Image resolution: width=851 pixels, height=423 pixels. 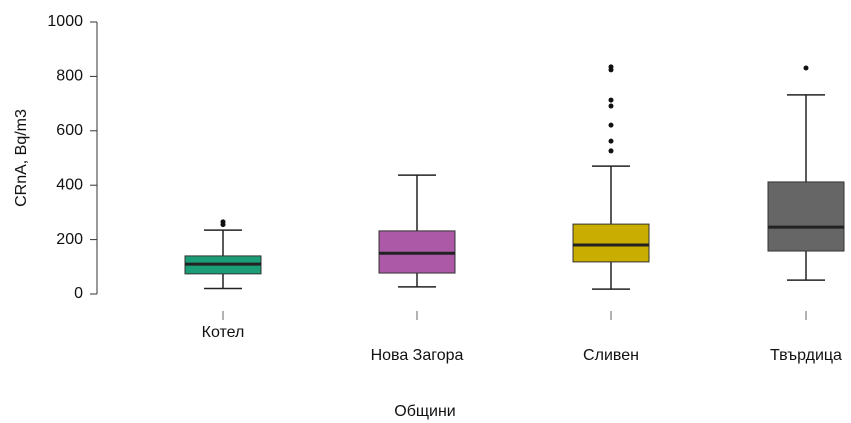 I want to click on x-tick-label: Сливен, so click(x=611, y=355).